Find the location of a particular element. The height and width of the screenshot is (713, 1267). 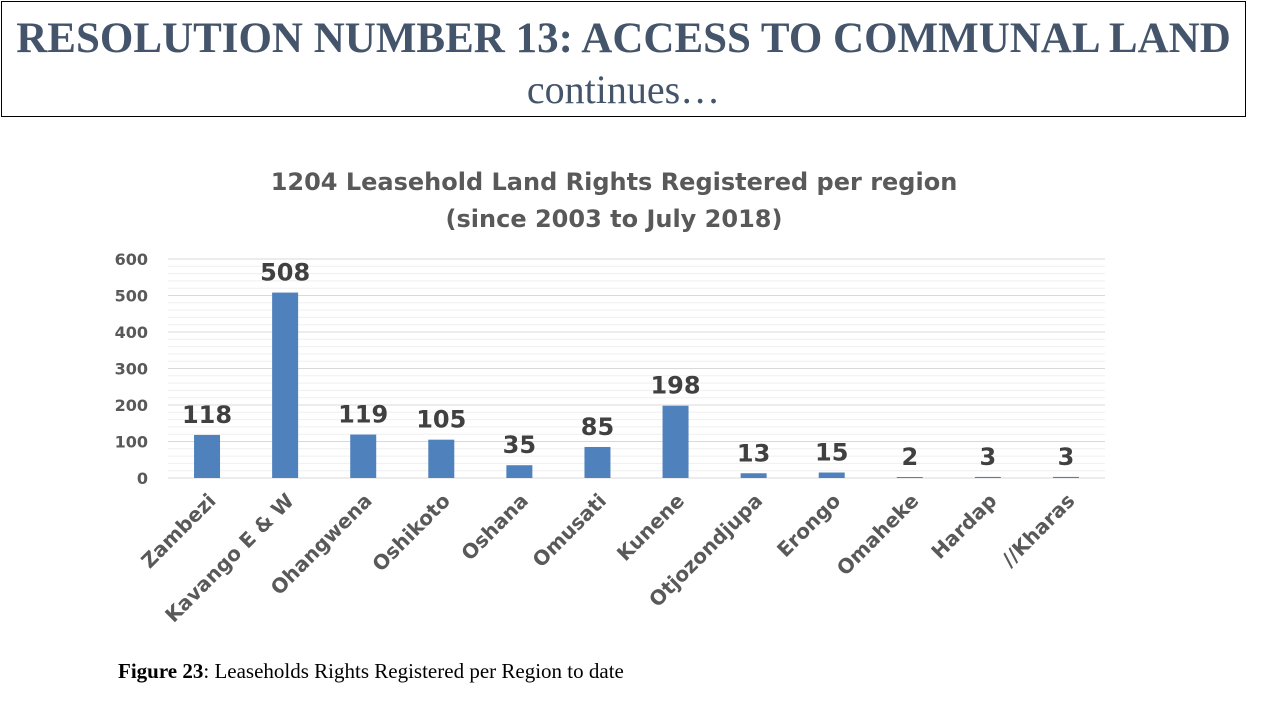

y-axis-ticks: 0 100 200 300 400 500 600 is located at coordinates (131, 369).